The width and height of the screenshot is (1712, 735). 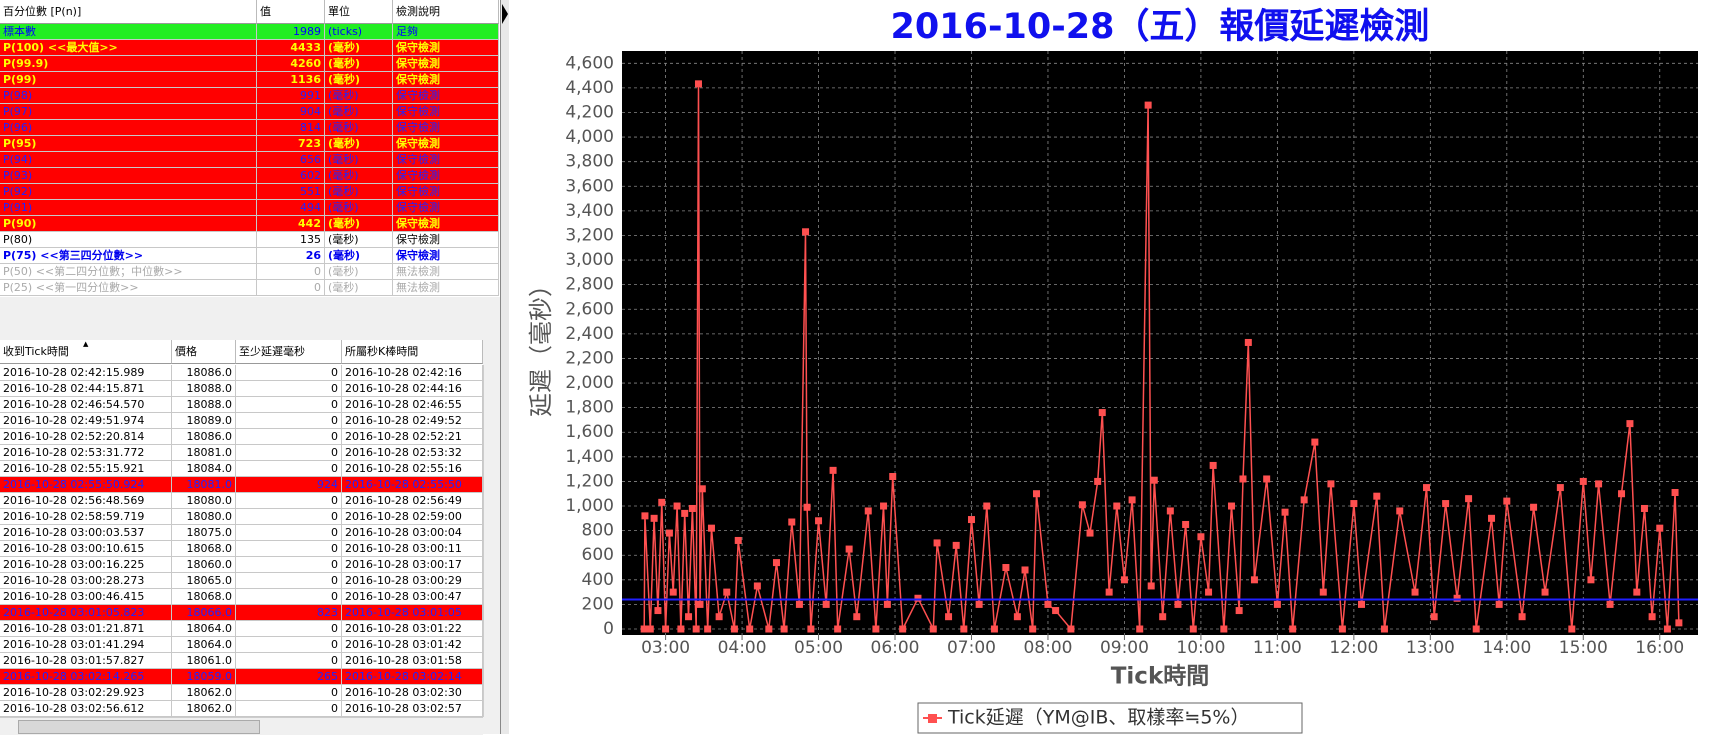 I want to click on splitter-arrow, so click(x=505, y=14).